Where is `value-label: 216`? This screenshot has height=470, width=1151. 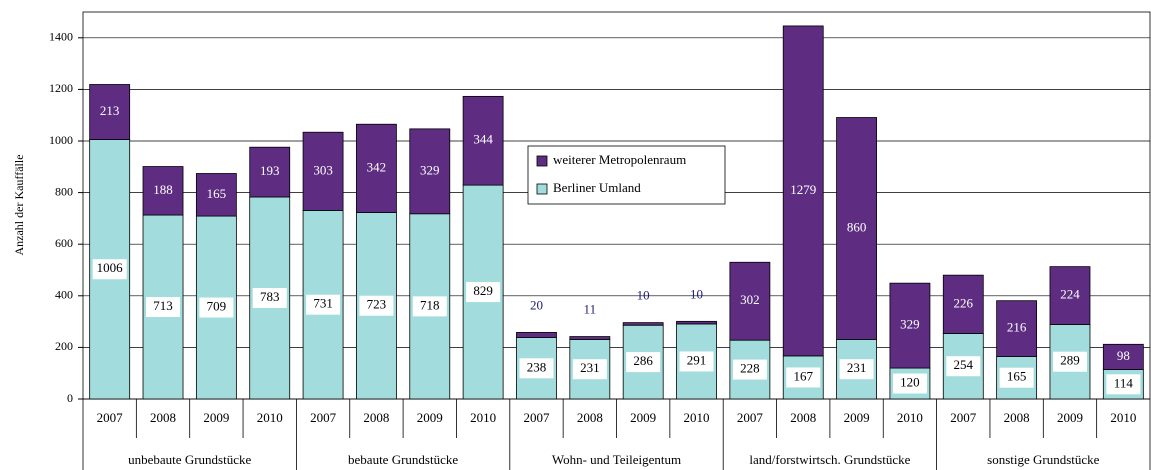
value-label: 216 is located at coordinates (1017, 327).